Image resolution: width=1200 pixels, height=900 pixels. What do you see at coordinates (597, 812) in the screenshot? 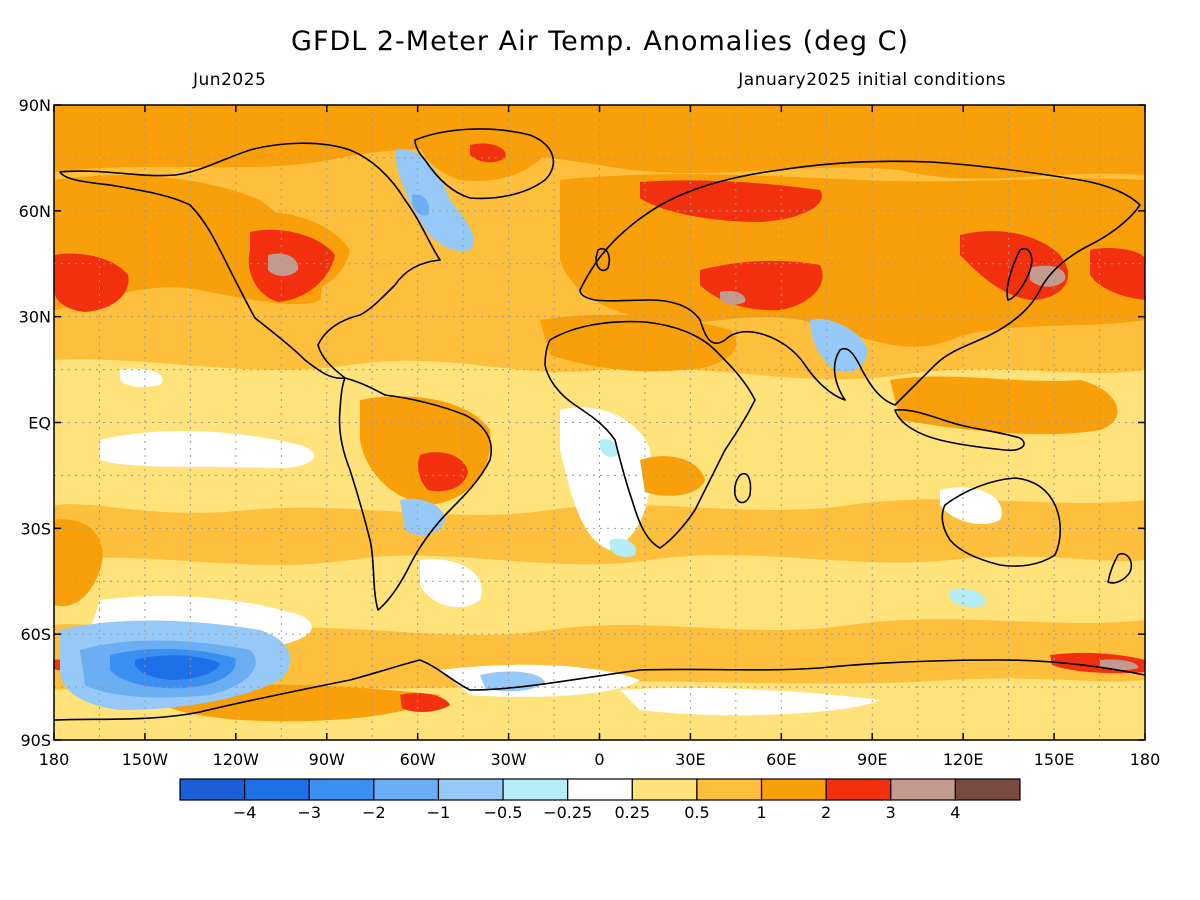
I see `colorbar-labels: −4 −3 −2 −1 −0.5 −0.25 0.25 0.5 1 2 3 4` at bounding box center [597, 812].